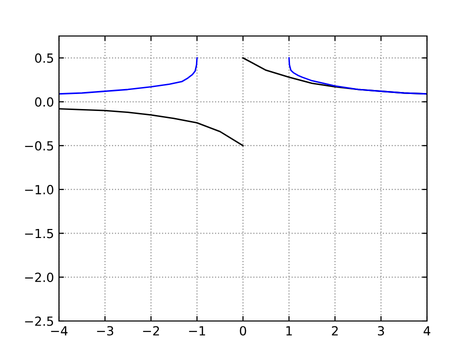 The image size is (474, 357). What do you see at coordinates (381, 331) in the screenshot?
I see `x-tick-label: 3` at bounding box center [381, 331].